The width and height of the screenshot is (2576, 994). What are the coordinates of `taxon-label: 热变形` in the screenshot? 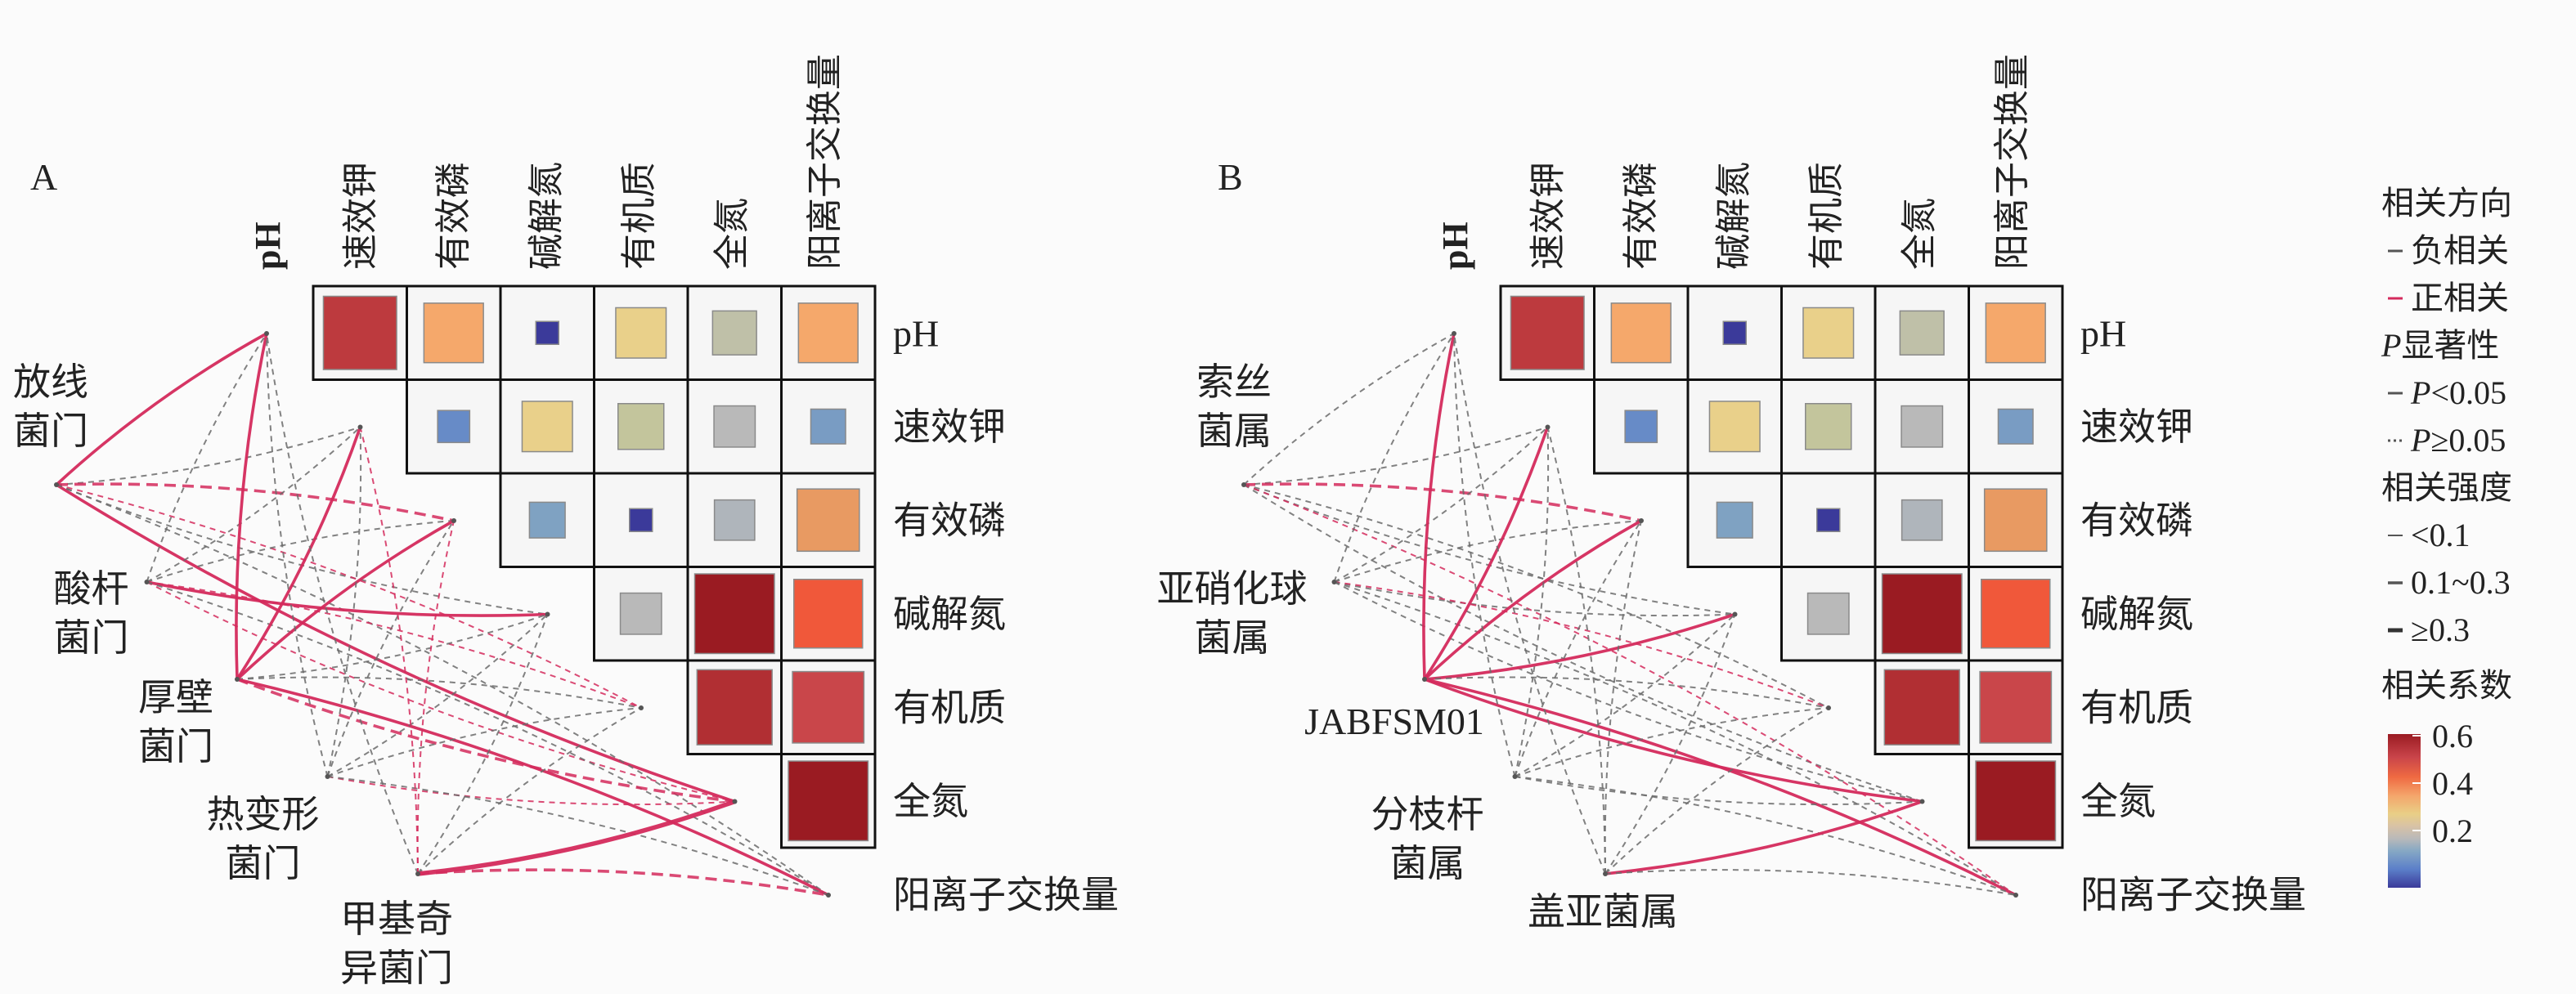 It's located at (264, 814).